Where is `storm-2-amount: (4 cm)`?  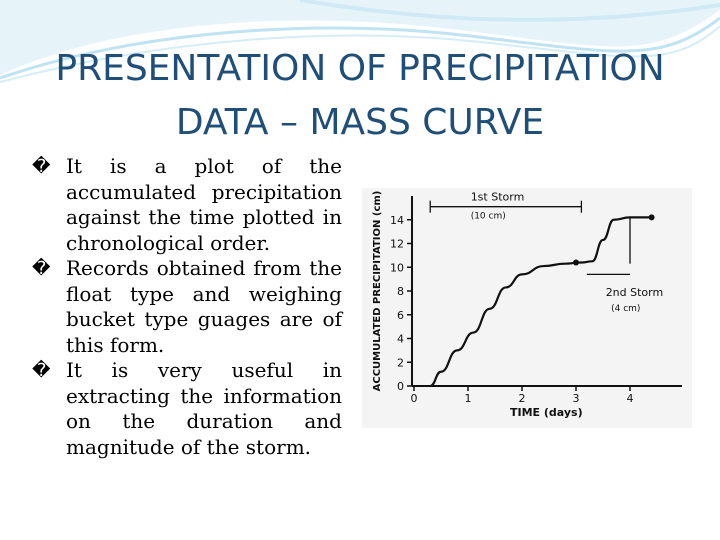 storm-2-amount: (4 cm) is located at coordinates (625, 309).